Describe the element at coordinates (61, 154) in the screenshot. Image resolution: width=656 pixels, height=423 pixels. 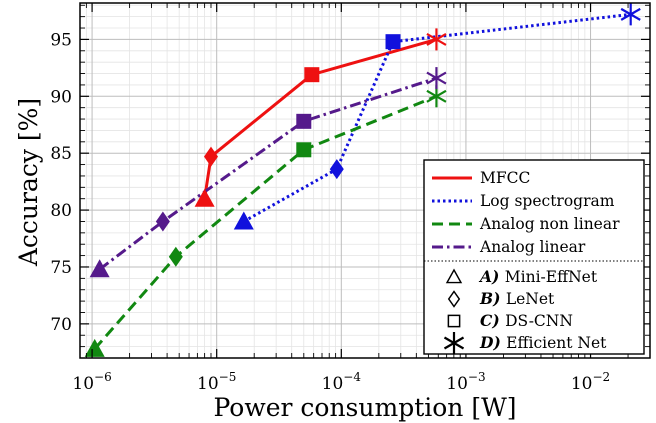
I see `y-tick-label: 85` at that location.